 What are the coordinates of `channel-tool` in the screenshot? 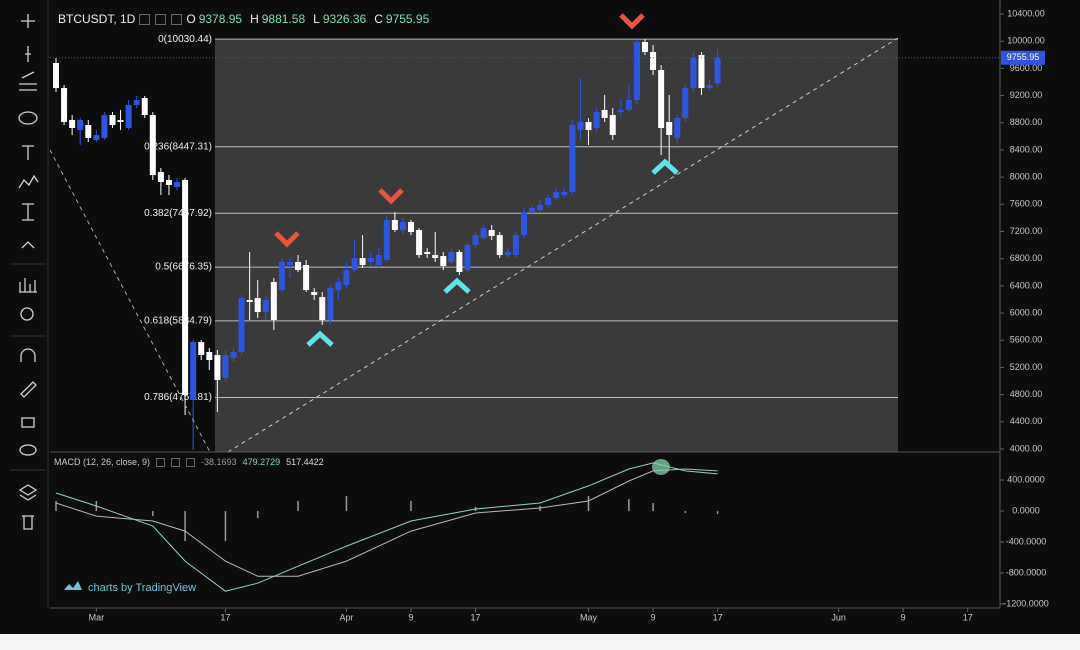 It's located at (28, 81).